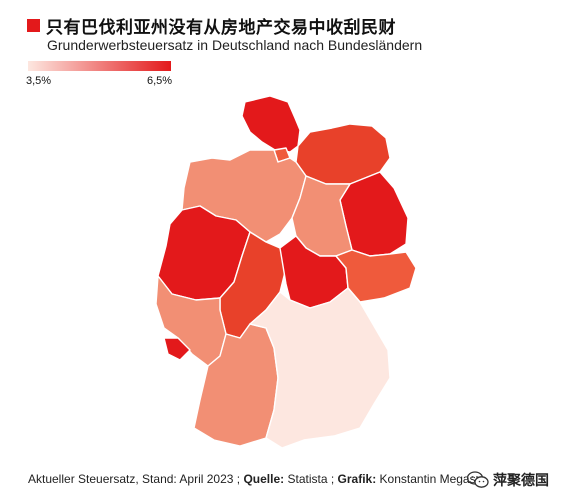  Describe the element at coordinates (177, 349) in the screenshot. I see `state-saarland` at that location.